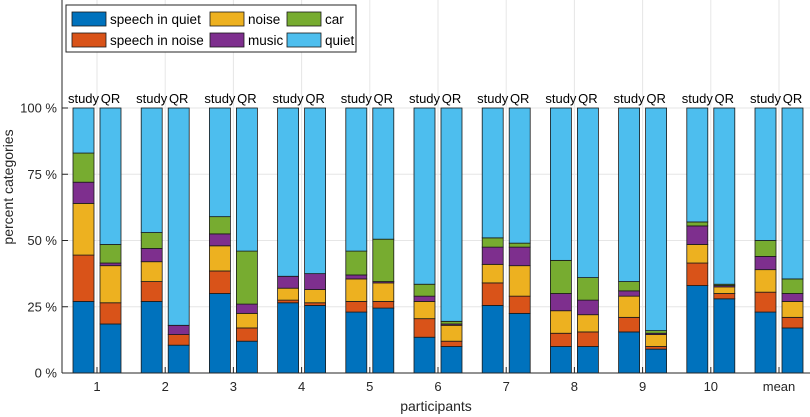  Describe the element at coordinates (266, 40) in the screenshot. I see `legend-label: music` at that location.